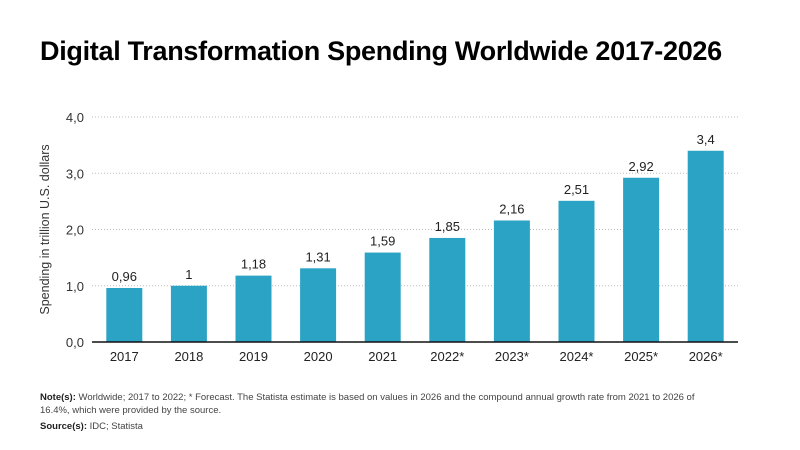  Describe the element at coordinates (706, 356) in the screenshot. I see `x-tick-label: 2026*` at that location.